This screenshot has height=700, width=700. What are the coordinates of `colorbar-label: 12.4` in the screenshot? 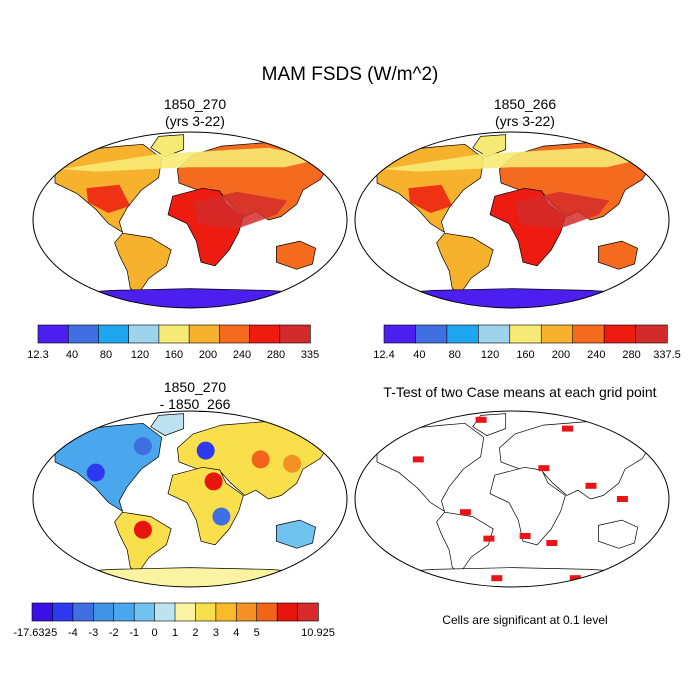 It's located at (383, 355).